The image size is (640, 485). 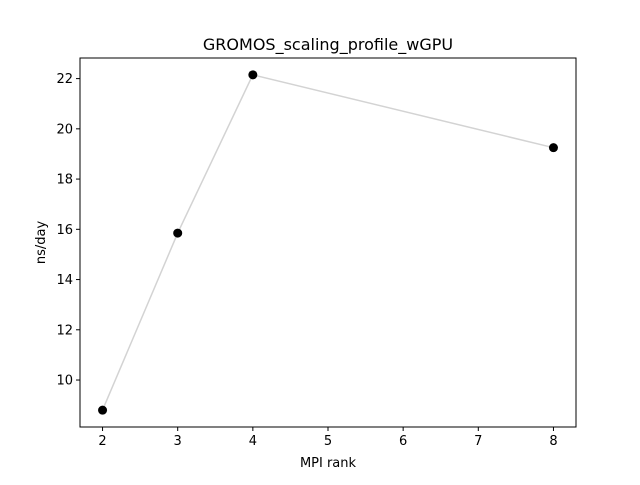 I want to click on y-axis-ticks: 10 12 14 16 18 20 22, so click(x=68, y=230).